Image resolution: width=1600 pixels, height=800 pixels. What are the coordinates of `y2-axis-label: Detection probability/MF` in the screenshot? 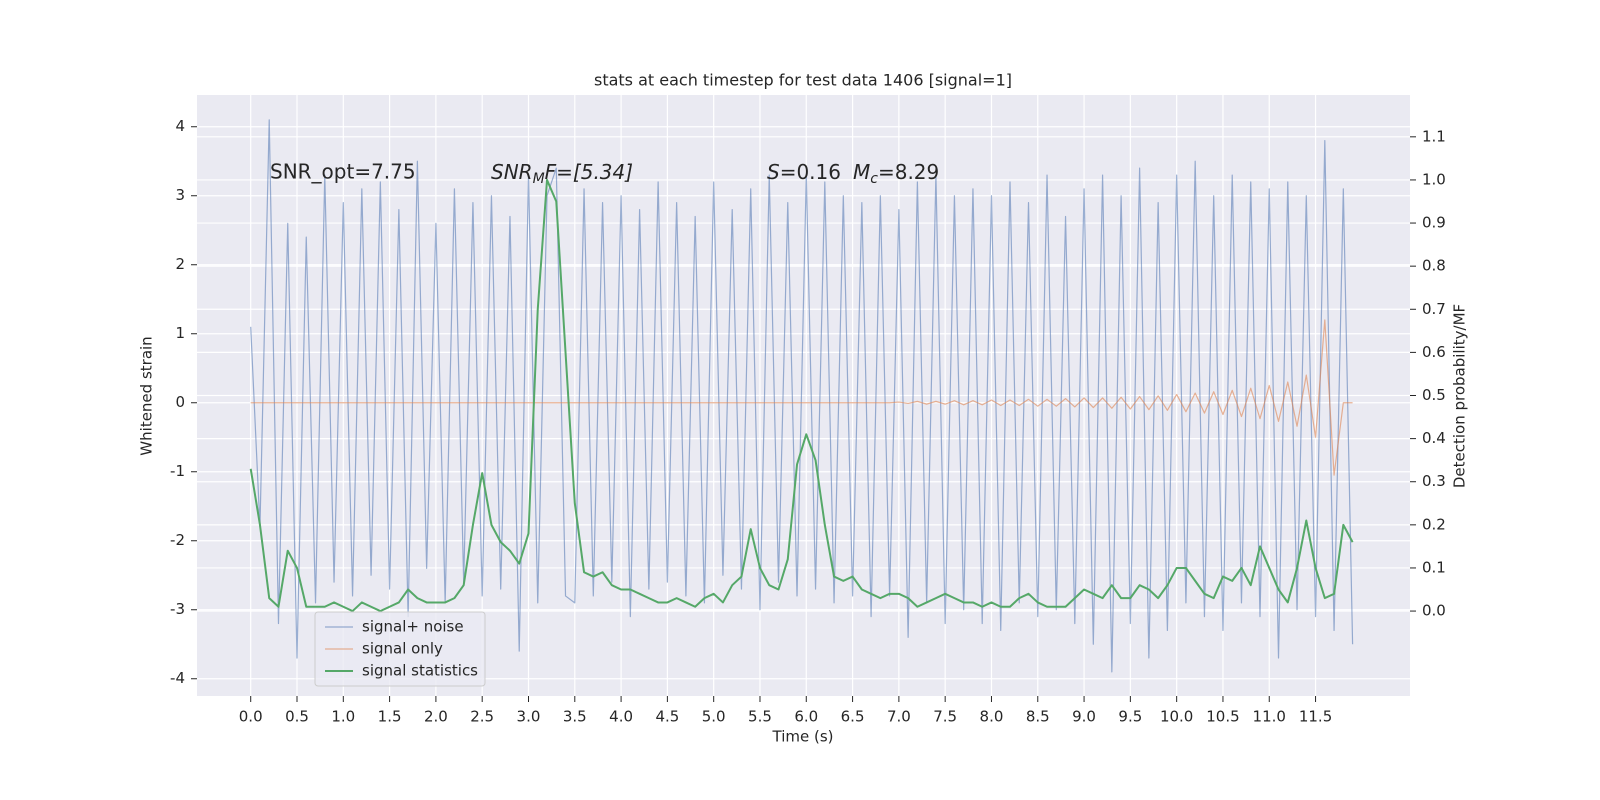 It's located at (1460, 396).